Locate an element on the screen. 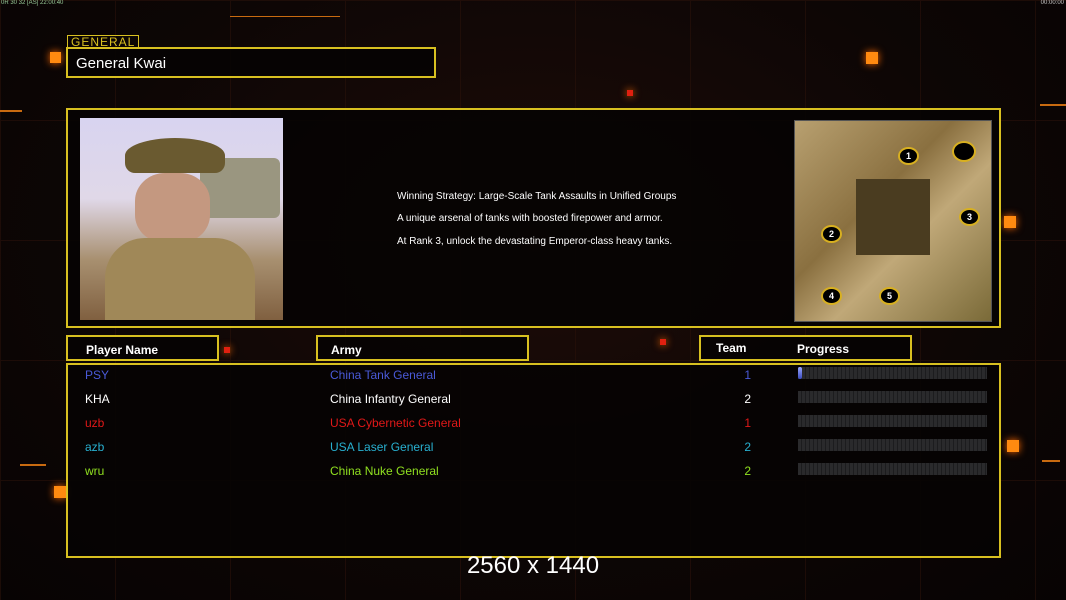 The image size is (1066, 600). map-start-empty is located at coordinates (964, 151).